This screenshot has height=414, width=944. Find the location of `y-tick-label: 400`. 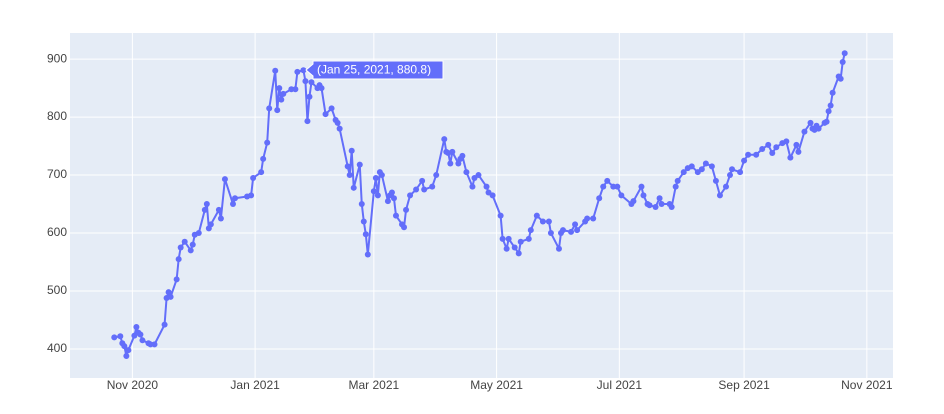

y-tick-label: 400 is located at coordinates (57, 348).